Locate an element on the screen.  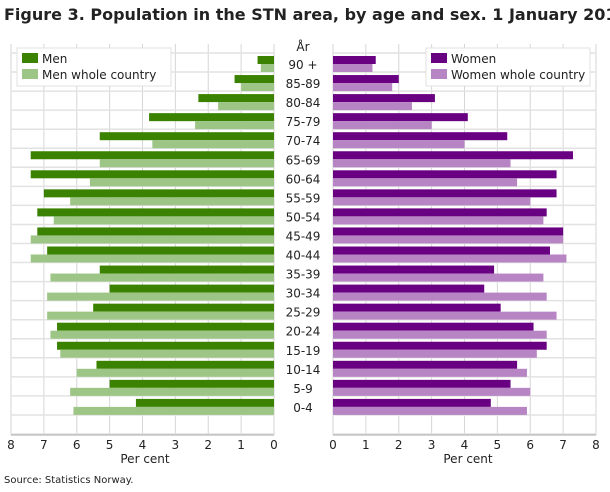
legend-label: Men whole country is located at coordinates (99, 75).